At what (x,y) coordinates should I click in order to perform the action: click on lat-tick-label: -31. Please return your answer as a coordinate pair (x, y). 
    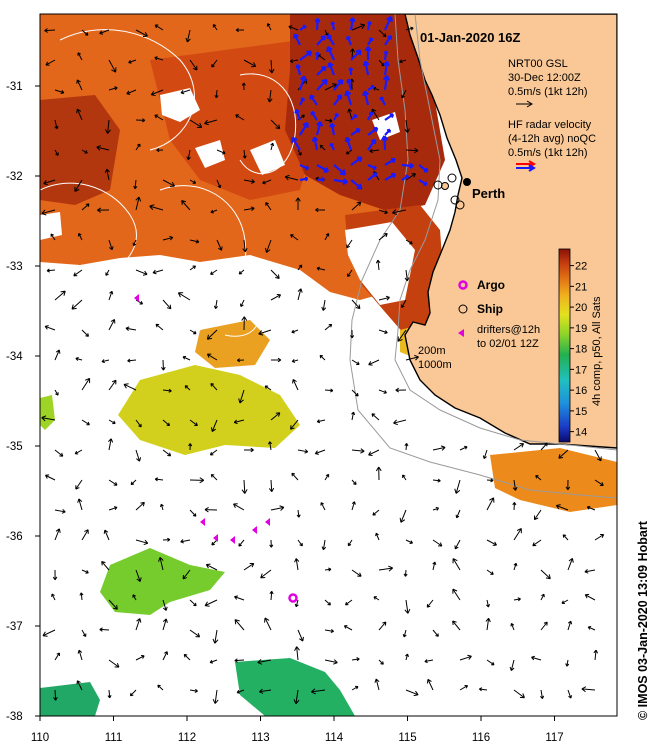
    Looking at the image, I should click on (14, 87).